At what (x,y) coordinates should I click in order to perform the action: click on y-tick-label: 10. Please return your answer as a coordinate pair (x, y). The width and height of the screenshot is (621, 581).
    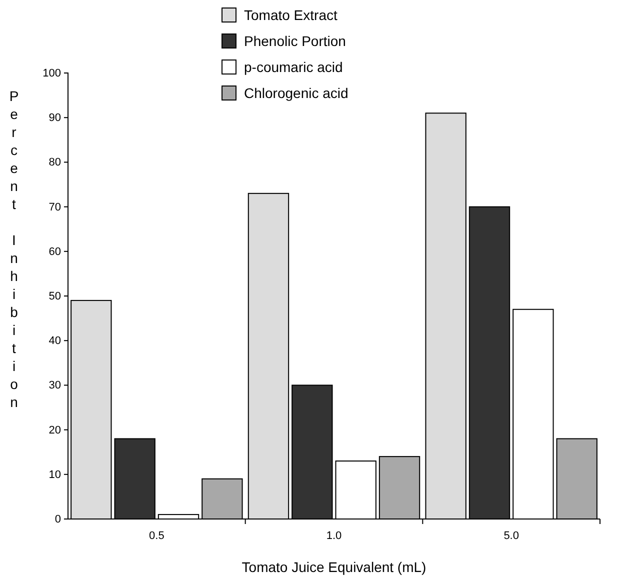
    Looking at the image, I should click on (54, 474).